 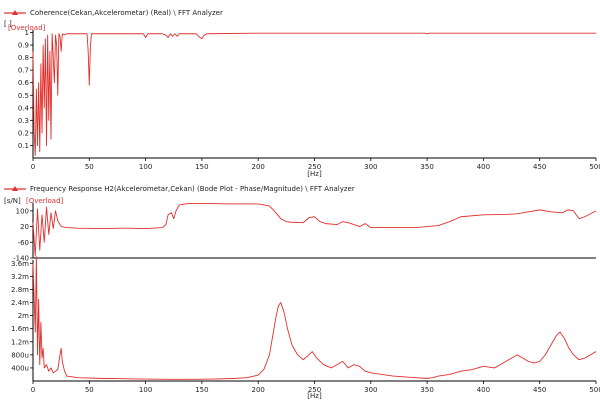 What do you see at coordinates (45, 201) in the screenshot?
I see `bottom-overload-label: [Overload]` at bounding box center [45, 201].